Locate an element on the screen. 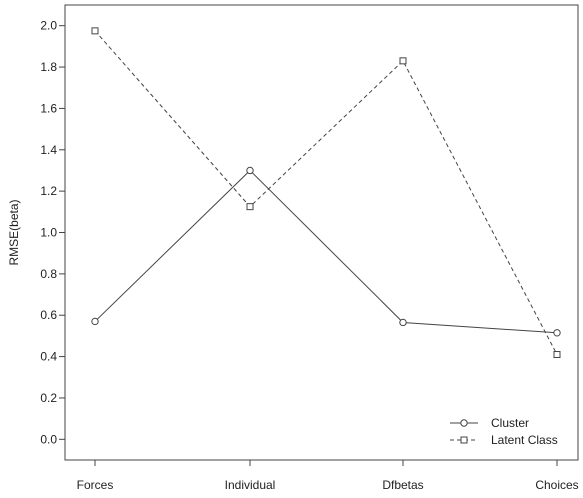 This screenshot has width=583, height=498. y-tick-label-10: 2.0 is located at coordinates (48, 26).